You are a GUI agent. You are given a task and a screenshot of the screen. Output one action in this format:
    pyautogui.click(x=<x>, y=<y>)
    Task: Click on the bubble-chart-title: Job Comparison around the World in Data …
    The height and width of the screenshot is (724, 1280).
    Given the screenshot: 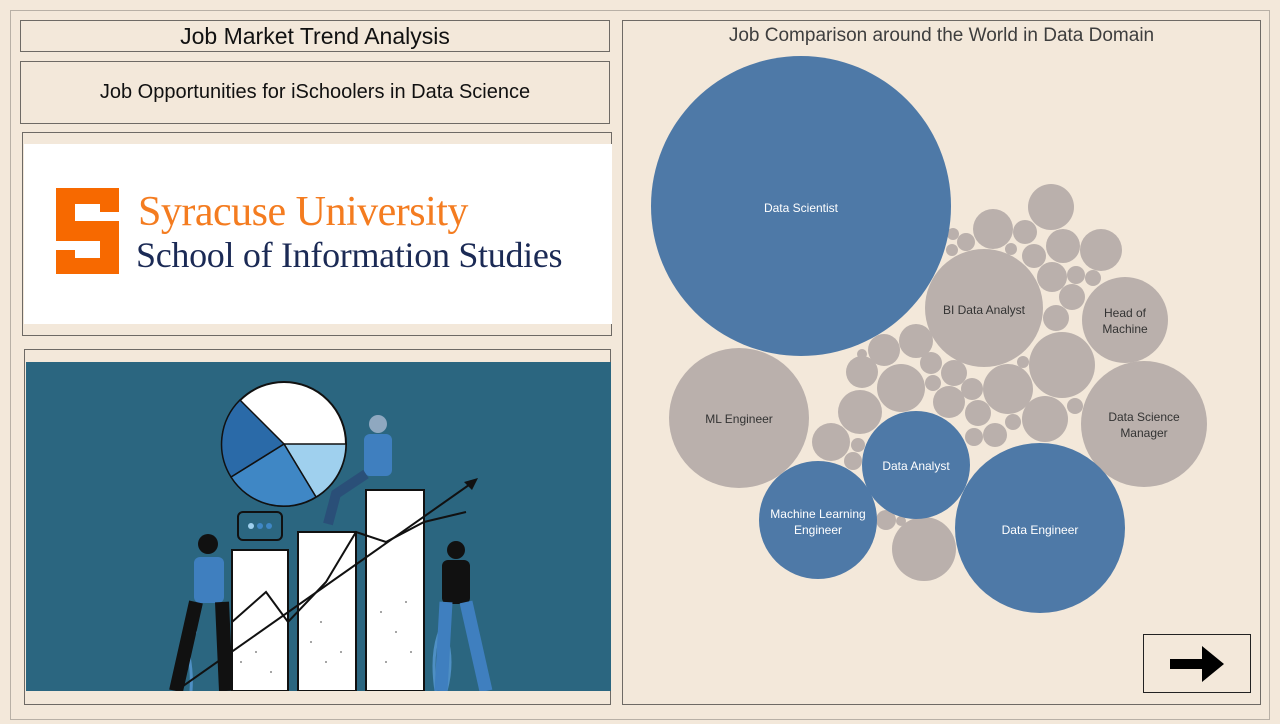 What is the action you would take?
    pyautogui.click(x=941, y=35)
    